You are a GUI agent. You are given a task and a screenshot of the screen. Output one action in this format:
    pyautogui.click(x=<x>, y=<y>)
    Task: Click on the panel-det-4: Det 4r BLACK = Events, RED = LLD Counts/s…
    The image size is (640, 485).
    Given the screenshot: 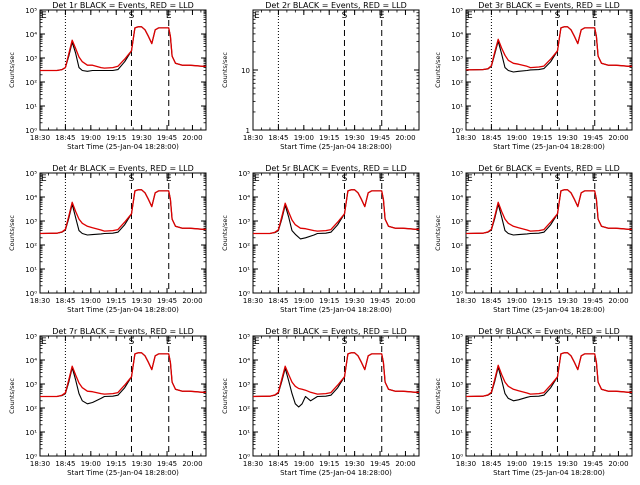 What is the action you would take?
    pyautogui.click(x=107, y=239)
    